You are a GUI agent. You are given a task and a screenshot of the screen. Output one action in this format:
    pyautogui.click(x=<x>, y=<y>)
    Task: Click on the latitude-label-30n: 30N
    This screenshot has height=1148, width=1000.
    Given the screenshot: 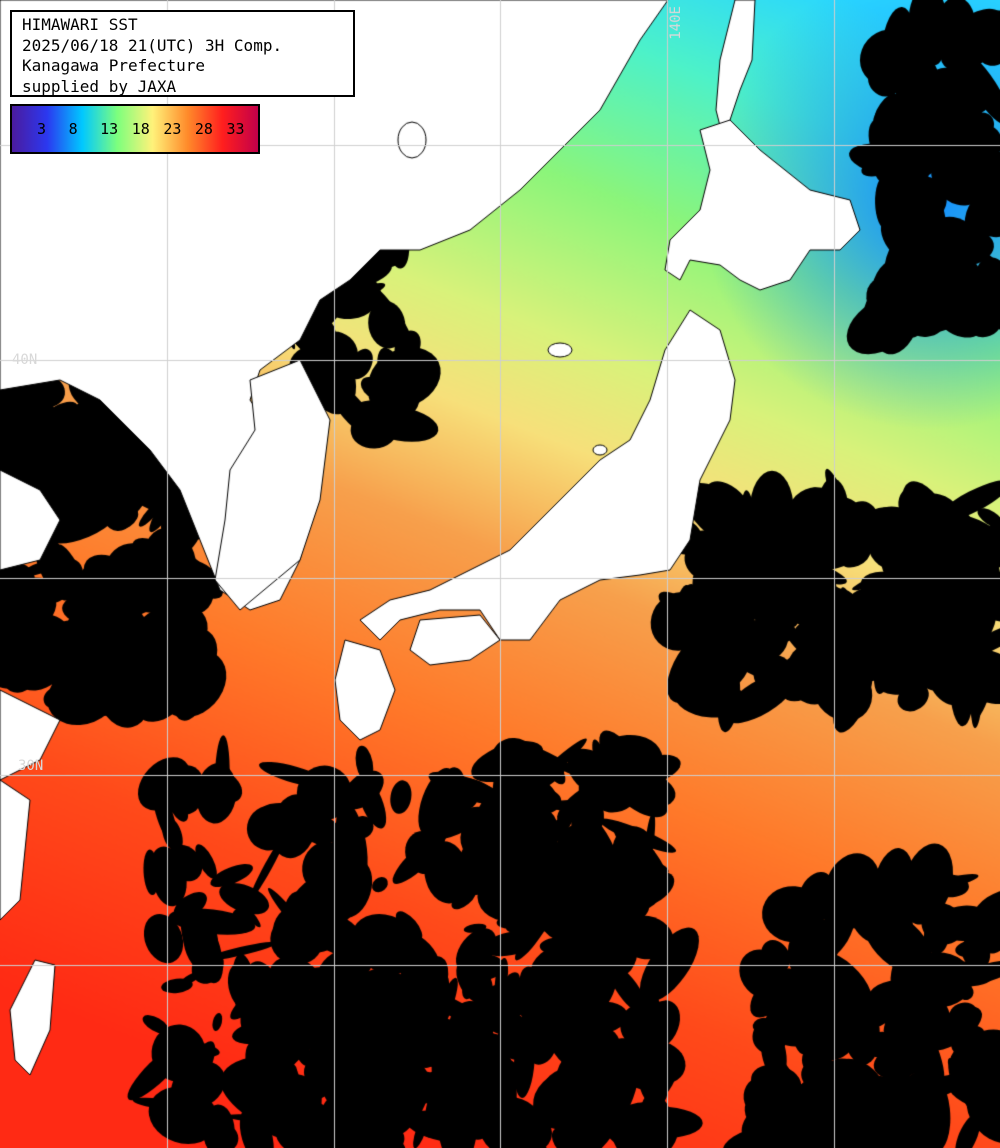 What is the action you would take?
    pyautogui.click(x=31, y=766)
    